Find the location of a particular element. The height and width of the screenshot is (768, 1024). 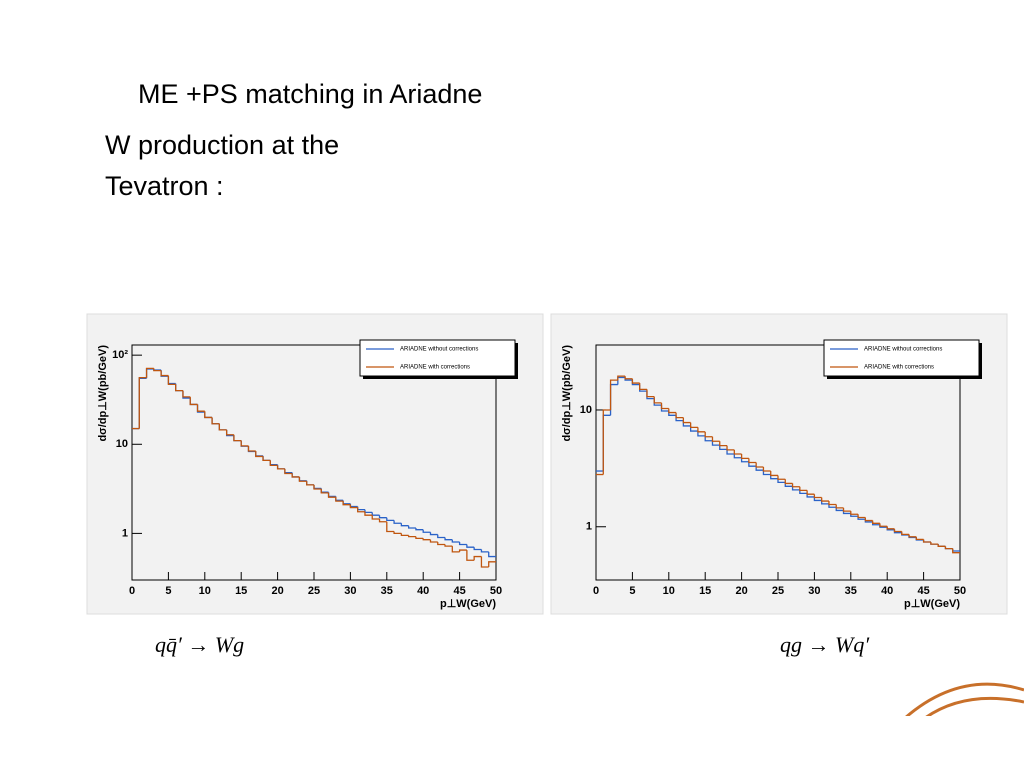

x-tick-label: 5 is located at coordinates (168, 591).